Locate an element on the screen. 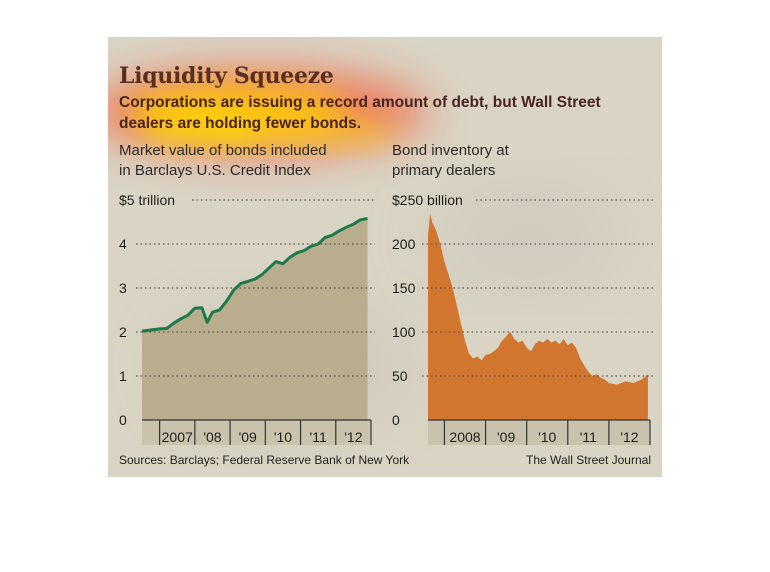  y-tick-label-1: 1 is located at coordinates (123, 376).